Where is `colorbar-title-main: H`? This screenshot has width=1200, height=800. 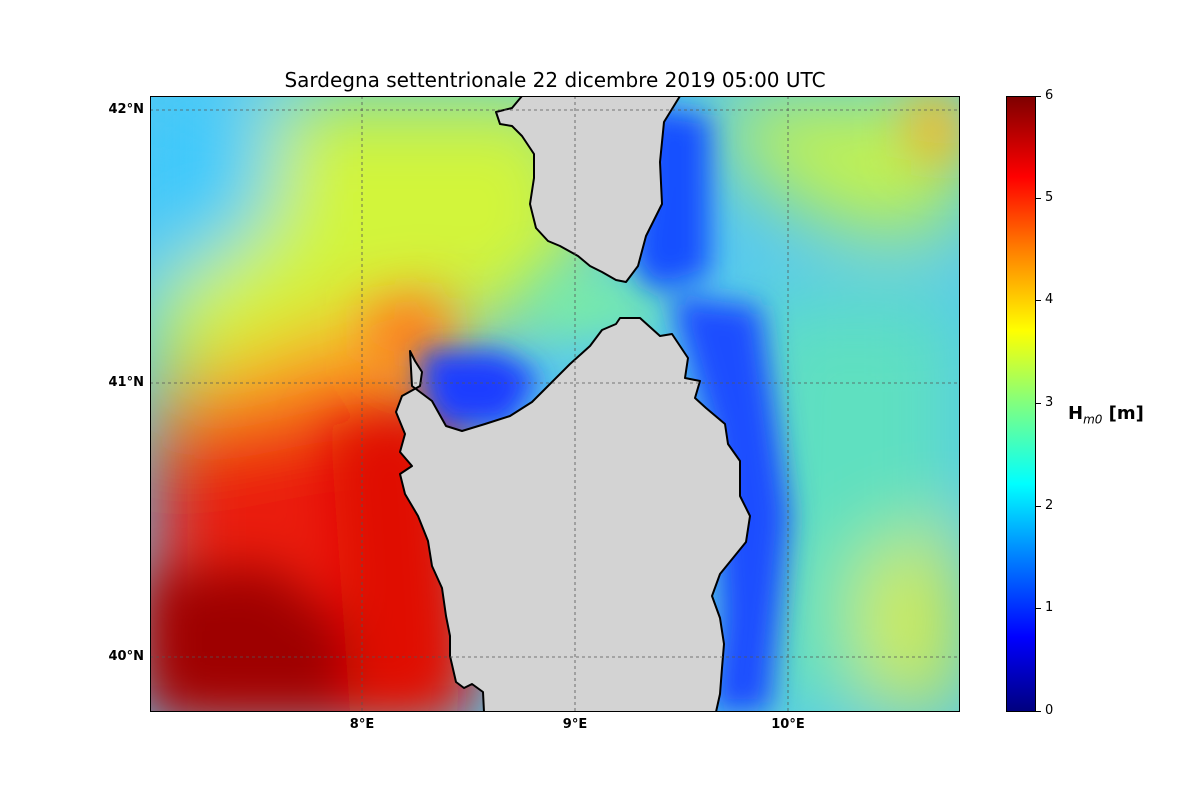
colorbar-title-main: H is located at coordinates (1076, 413).